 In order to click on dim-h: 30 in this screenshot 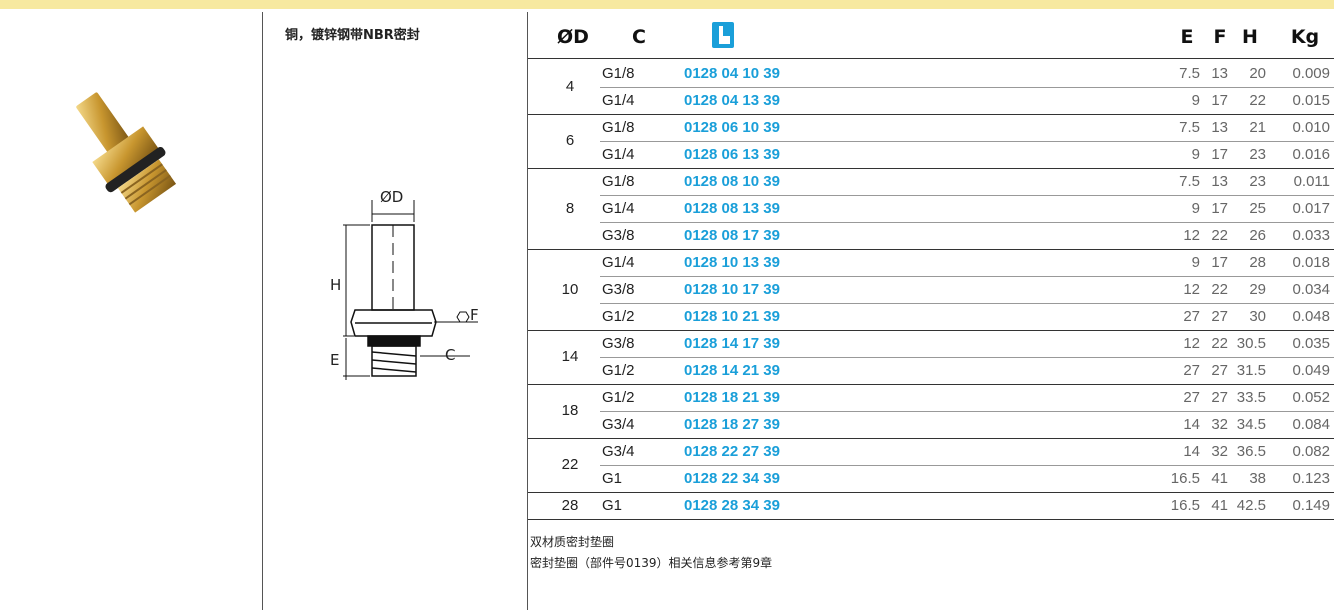, I will do `click(1257, 316)`.